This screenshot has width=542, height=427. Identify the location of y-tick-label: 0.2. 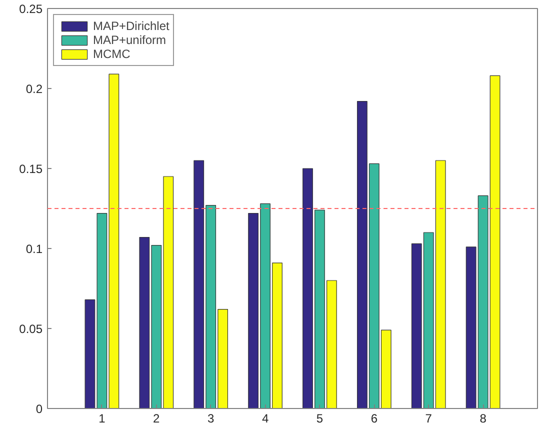
(34, 89).